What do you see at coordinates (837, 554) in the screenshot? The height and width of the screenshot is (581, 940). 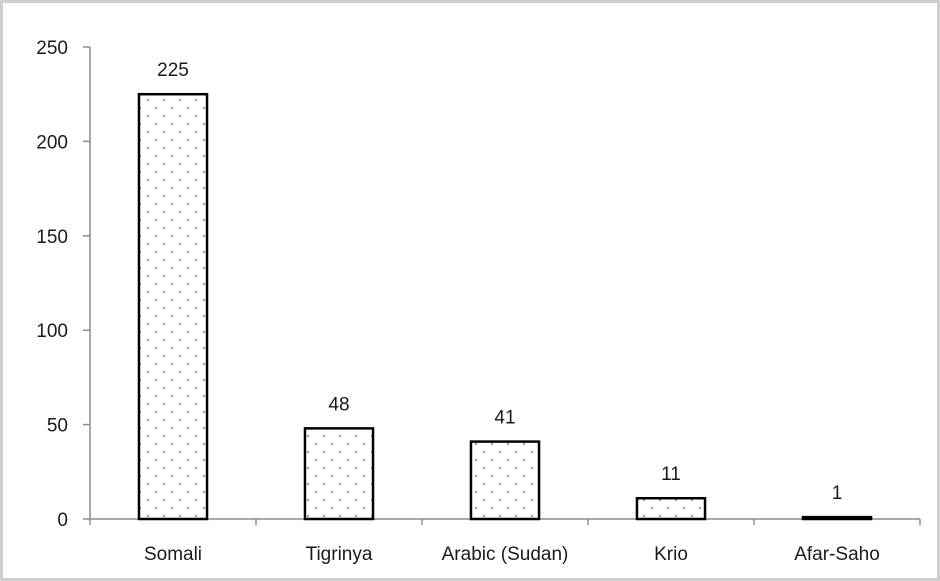 I see `x-tick-label: Afar-Saho` at bounding box center [837, 554].